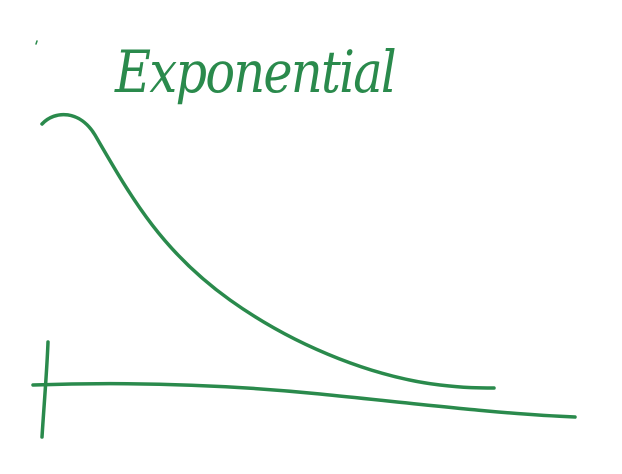 This screenshot has width=622, height=474. What do you see at coordinates (36, 42) in the screenshot?
I see `stray-mark` at bounding box center [36, 42].